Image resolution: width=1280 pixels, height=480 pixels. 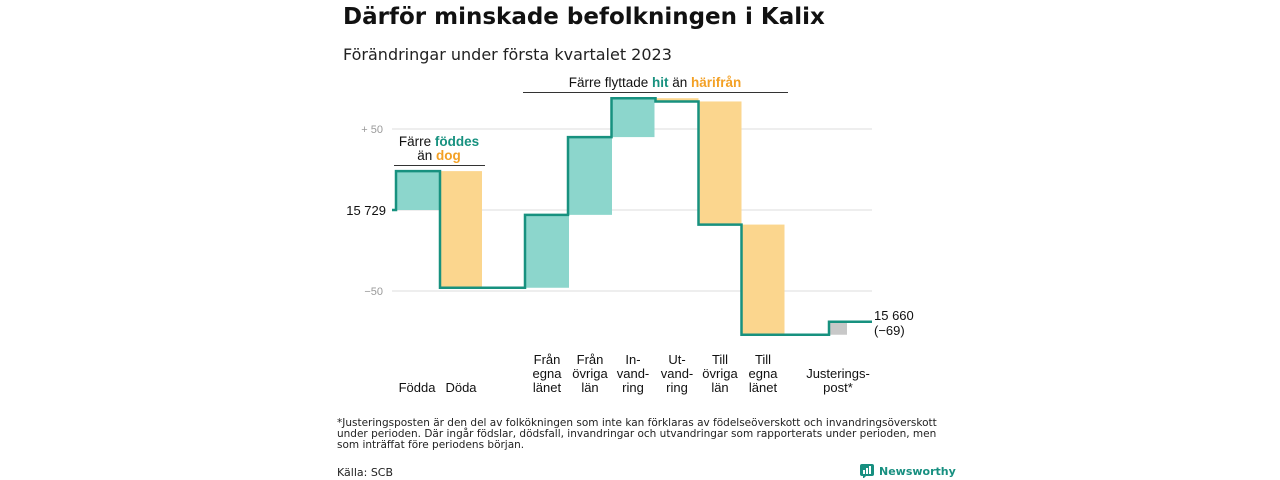 What do you see at coordinates (676, 359) in the screenshot?
I see `category-label: Ut-` at bounding box center [676, 359].